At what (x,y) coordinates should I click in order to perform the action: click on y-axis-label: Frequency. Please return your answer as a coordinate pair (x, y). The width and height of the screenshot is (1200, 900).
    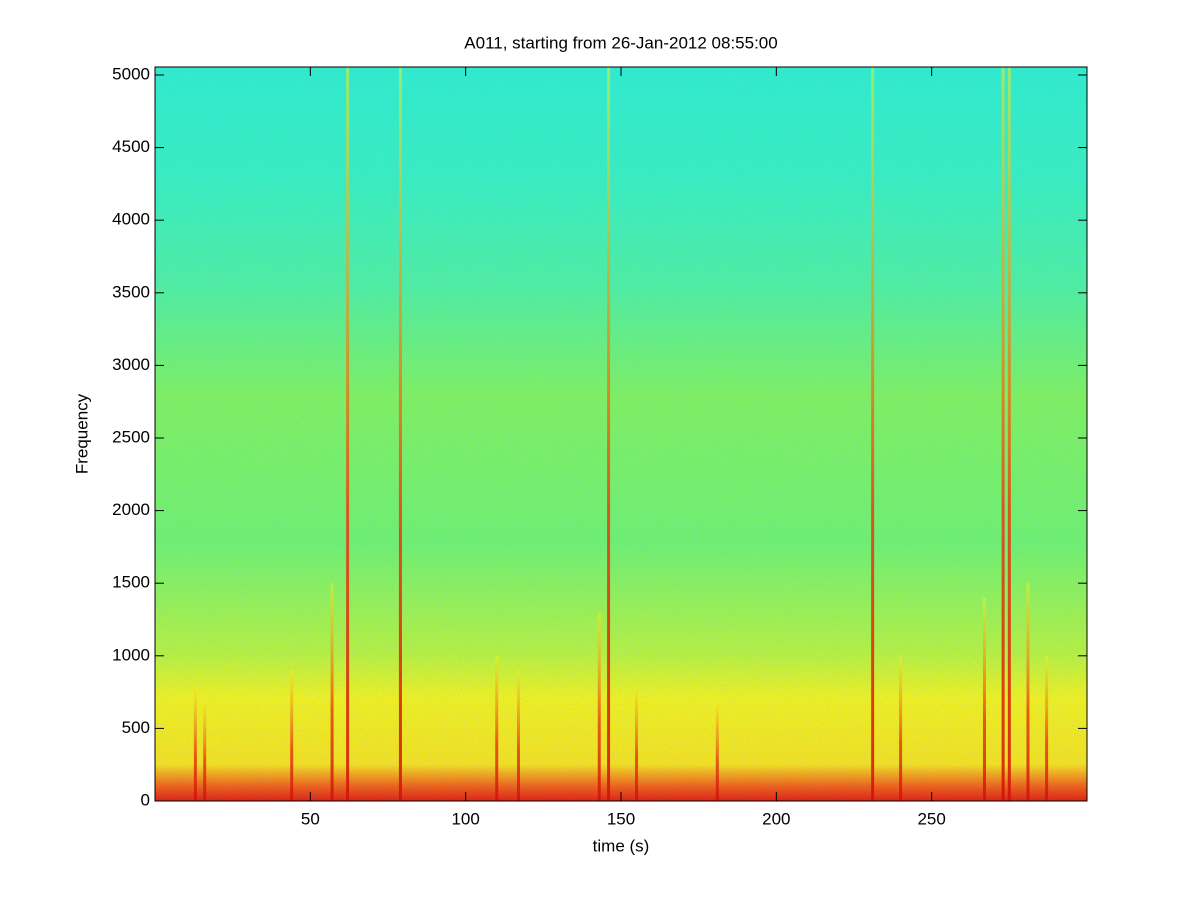
    Looking at the image, I should click on (81, 433).